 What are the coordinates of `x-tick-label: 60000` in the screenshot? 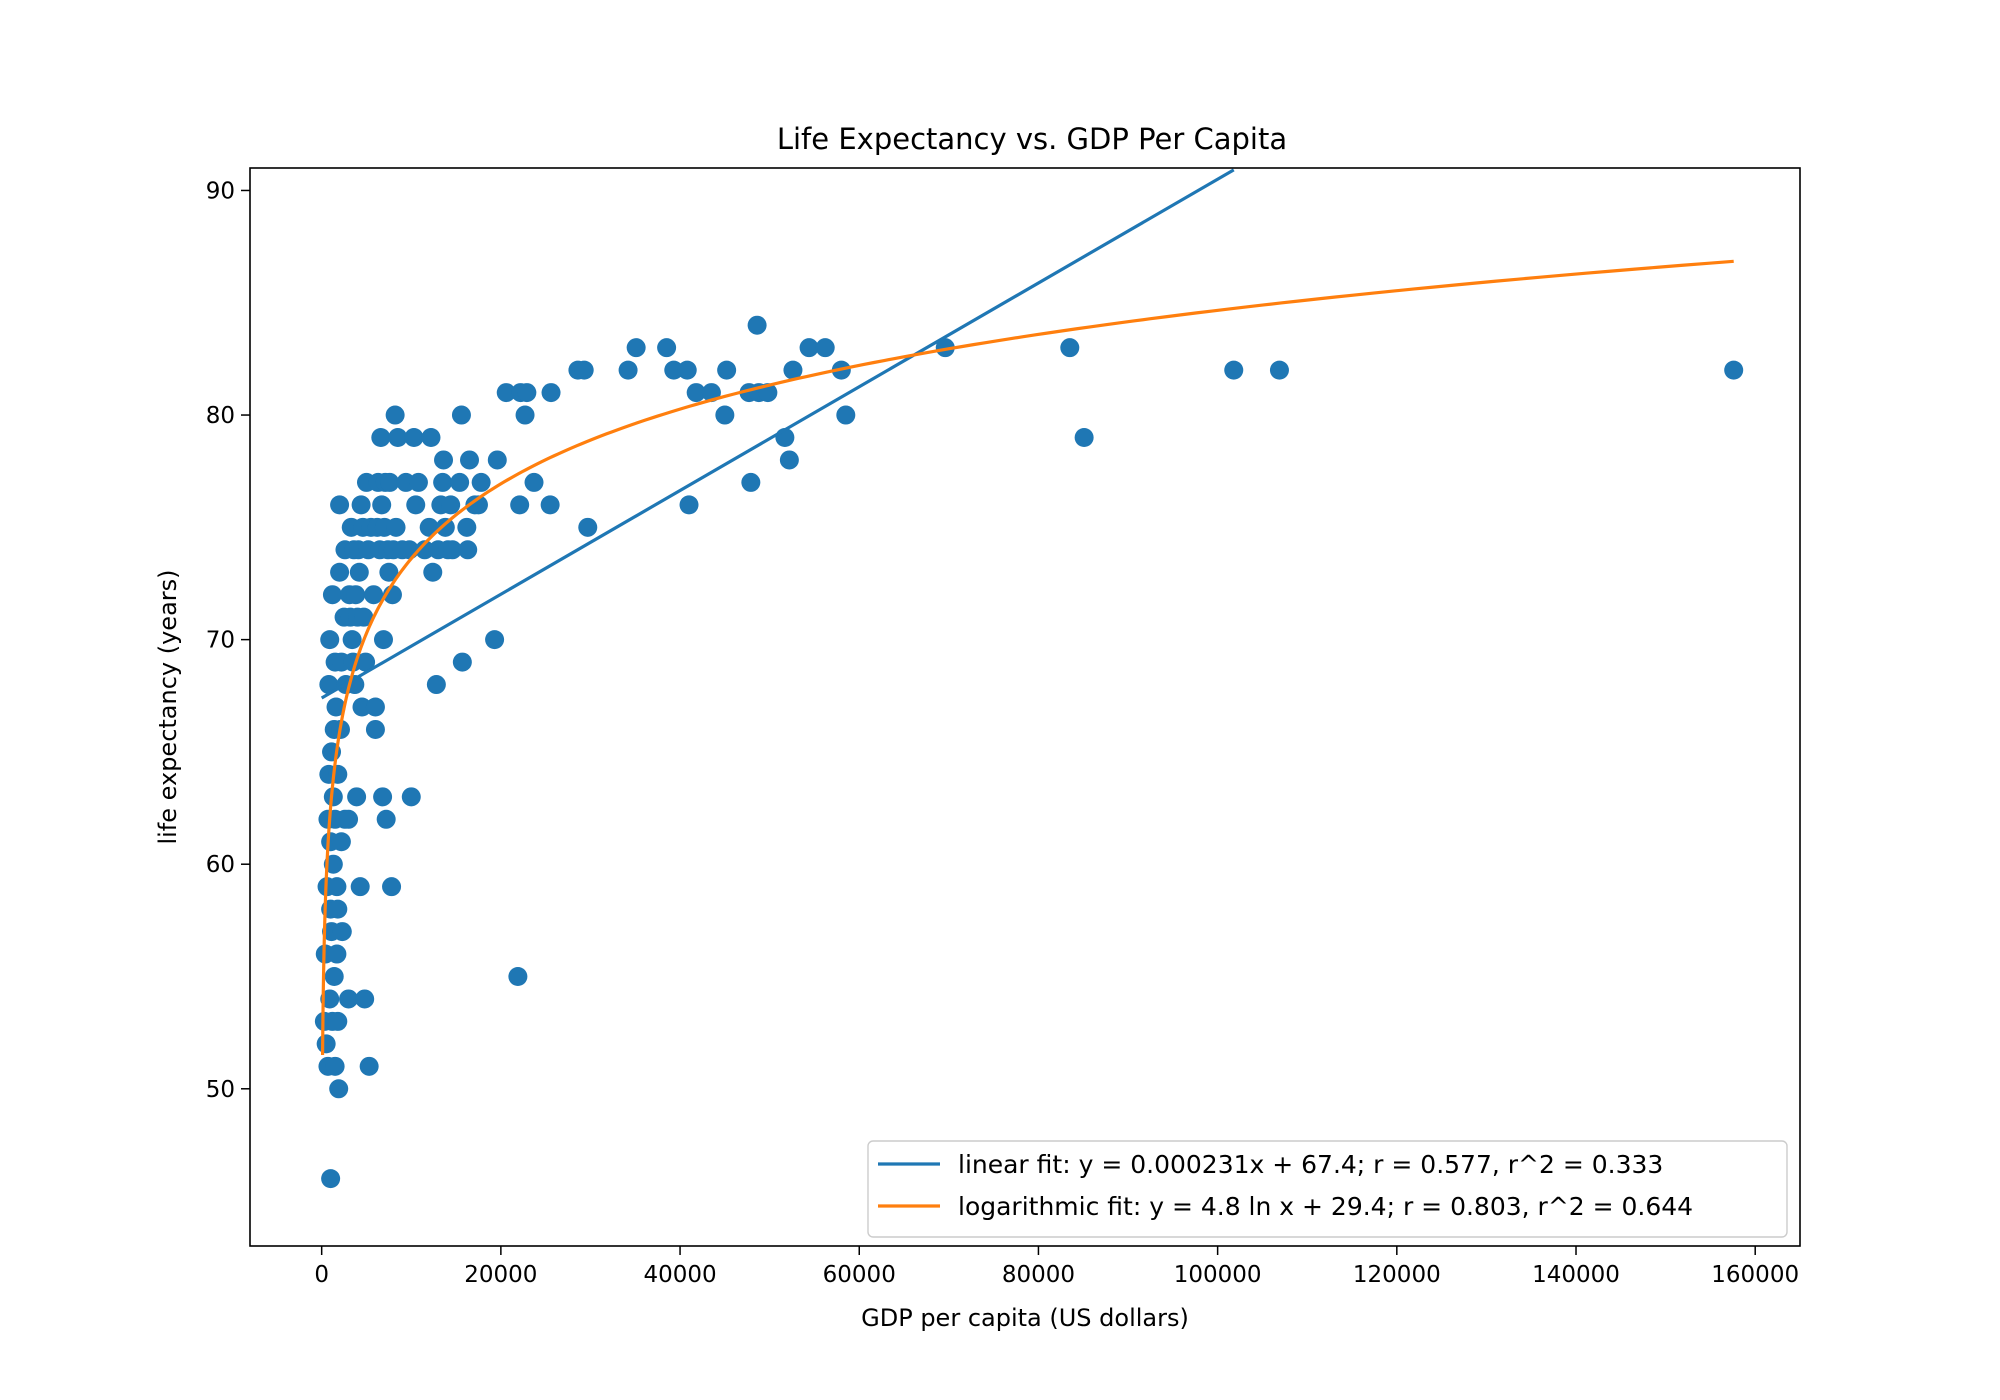 It's located at (859, 1275).